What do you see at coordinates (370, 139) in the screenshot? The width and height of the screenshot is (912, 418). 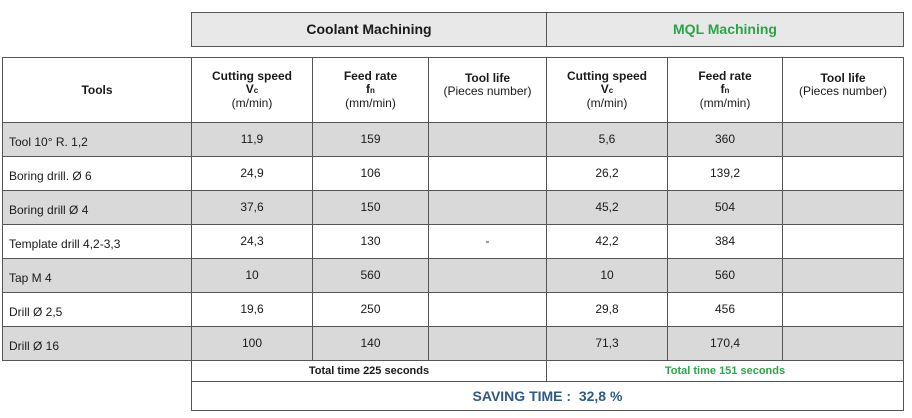 I see `table-cell-c-feed: 159` at bounding box center [370, 139].